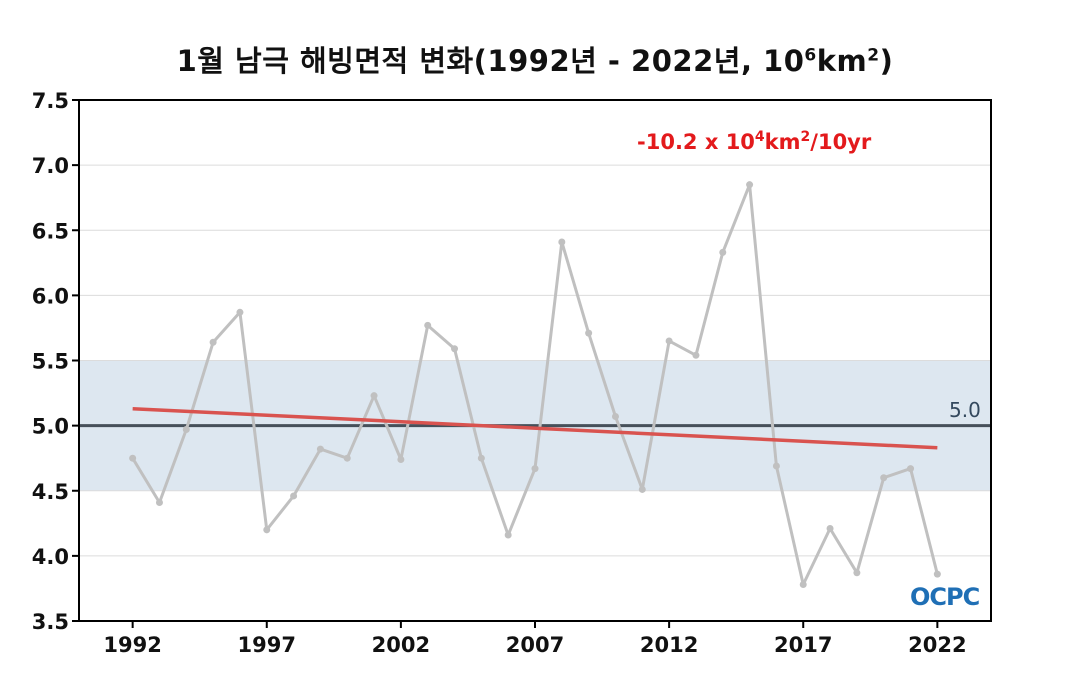 The image size is (1070, 700). I want to click on y-tick-label: 6.5, so click(50, 231).